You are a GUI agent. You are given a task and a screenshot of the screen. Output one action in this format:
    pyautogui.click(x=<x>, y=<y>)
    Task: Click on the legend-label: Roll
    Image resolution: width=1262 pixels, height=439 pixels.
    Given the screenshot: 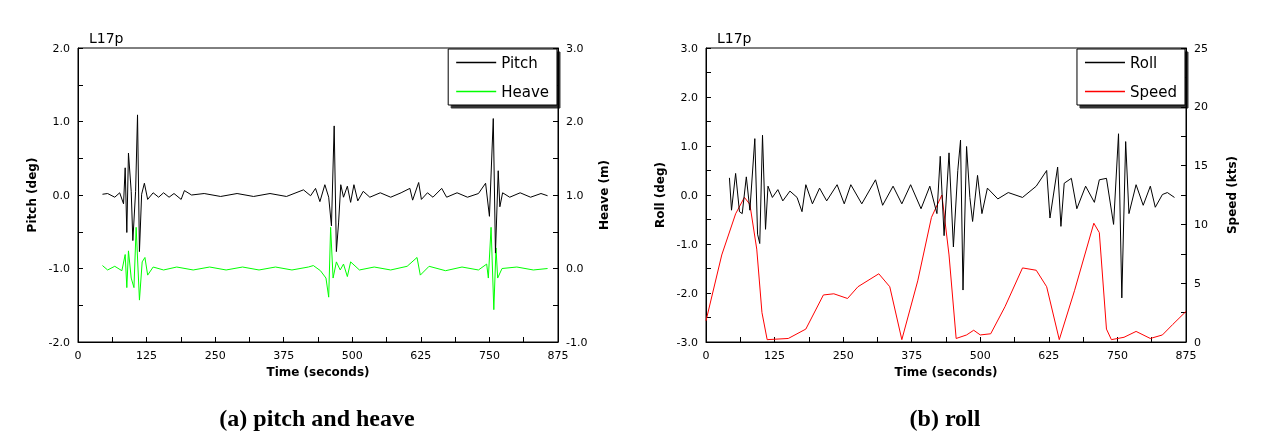 What is the action you would take?
    pyautogui.click(x=1143, y=62)
    